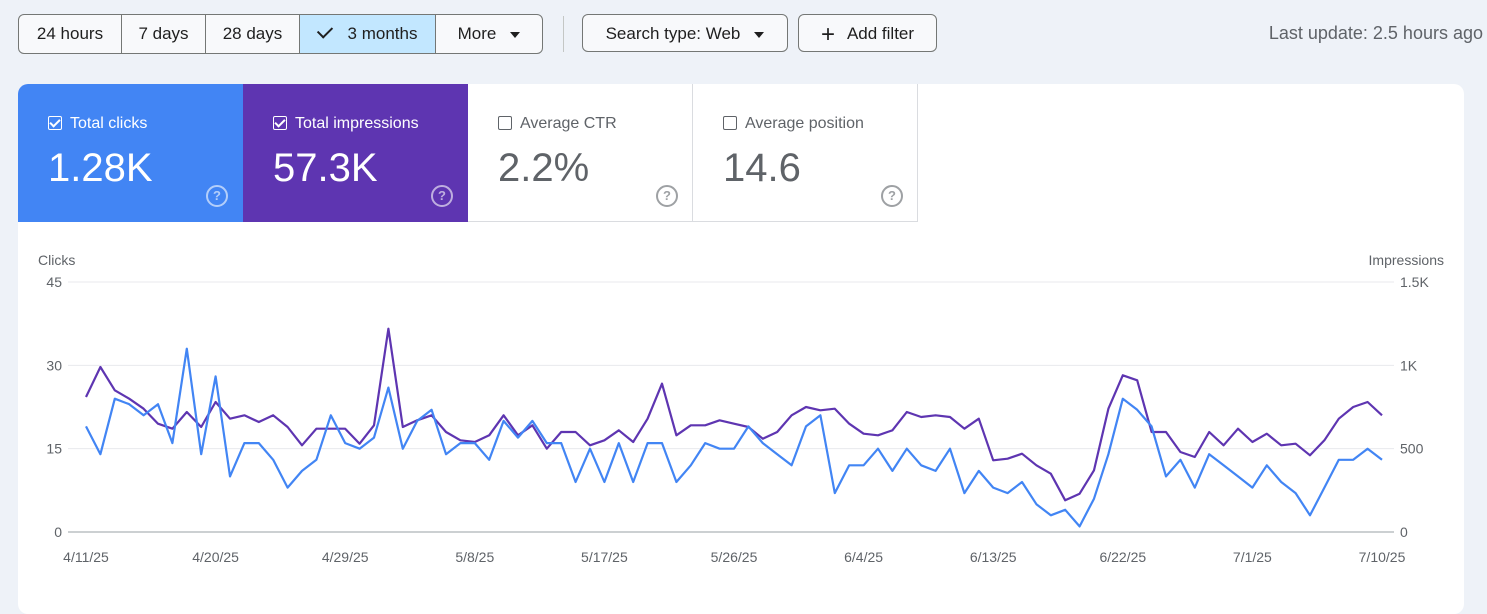 Image resolution: width=1487 pixels, height=614 pixels. Describe the element at coordinates (805, 153) in the screenshot. I see `metric-average-position: Average position 14.6 ?` at that location.